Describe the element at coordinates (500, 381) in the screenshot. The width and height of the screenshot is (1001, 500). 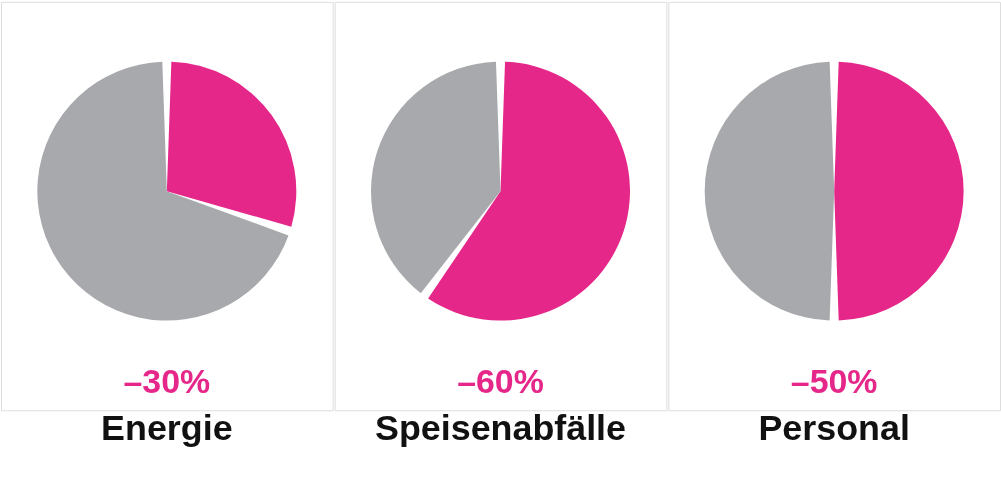
I see `text: –60%` at that location.